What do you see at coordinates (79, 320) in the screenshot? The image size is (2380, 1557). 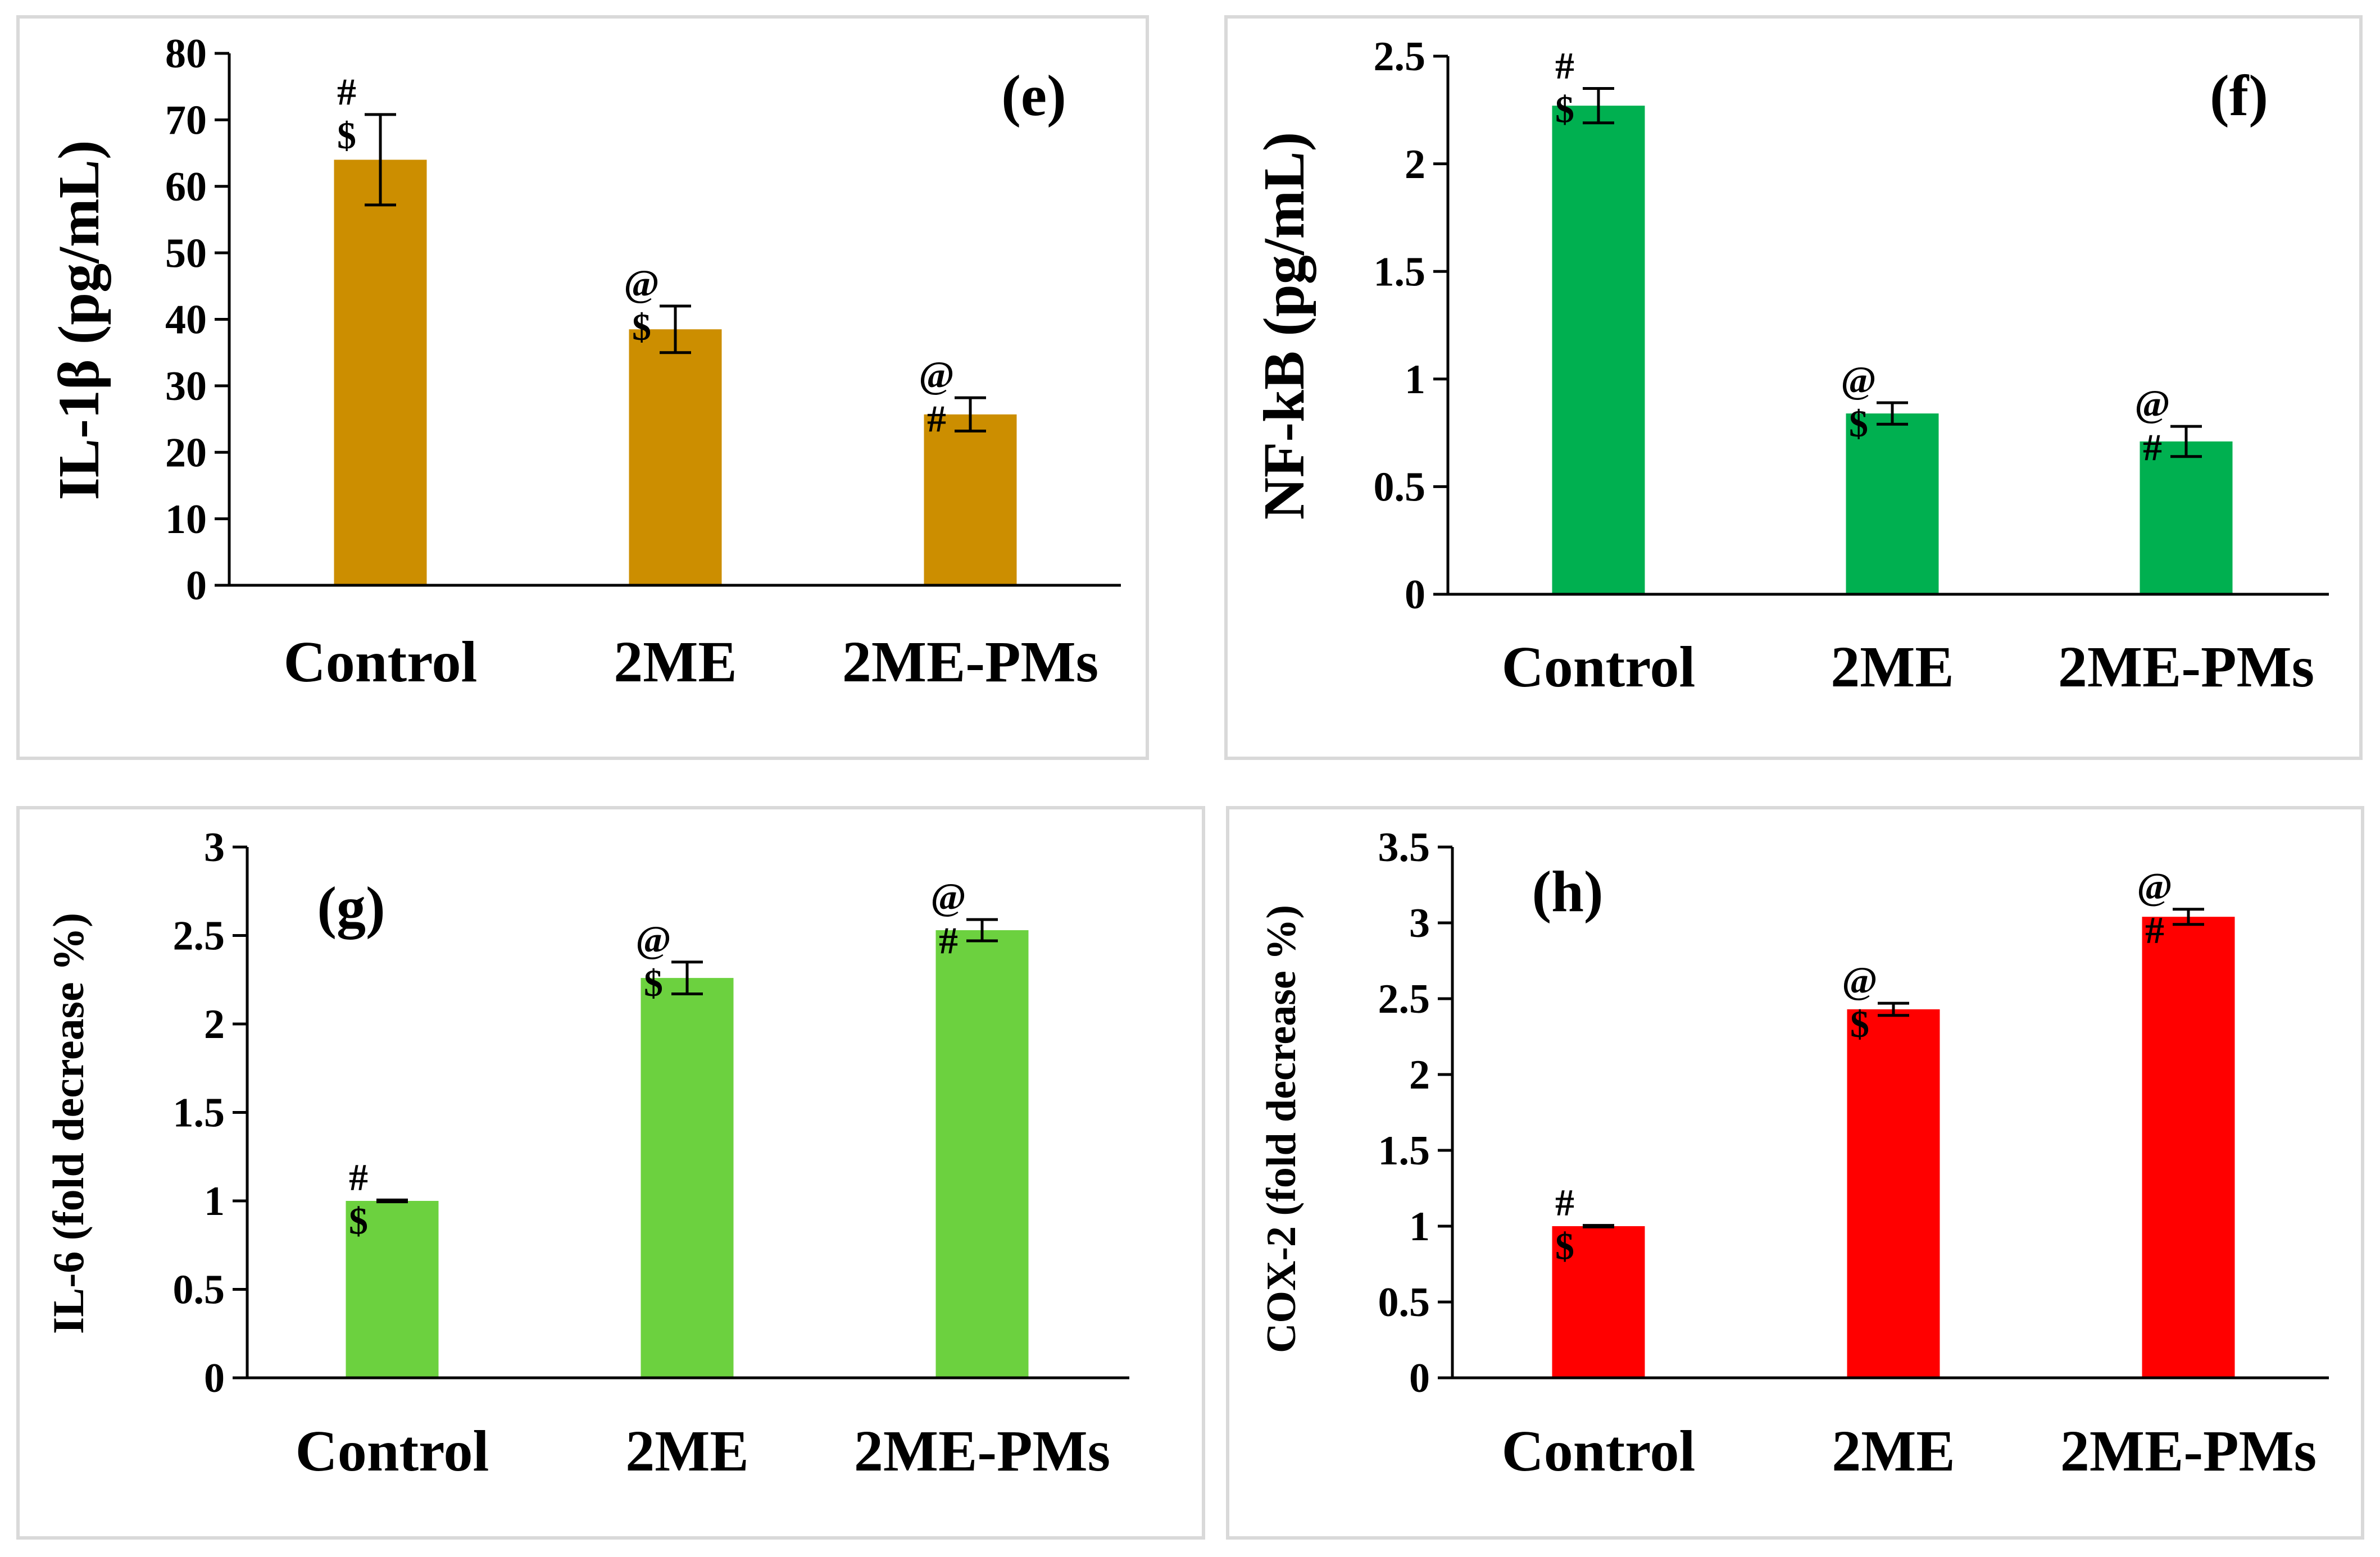 I see `y-axis-label: IL-1β (pg/mL)` at bounding box center [79, 320].